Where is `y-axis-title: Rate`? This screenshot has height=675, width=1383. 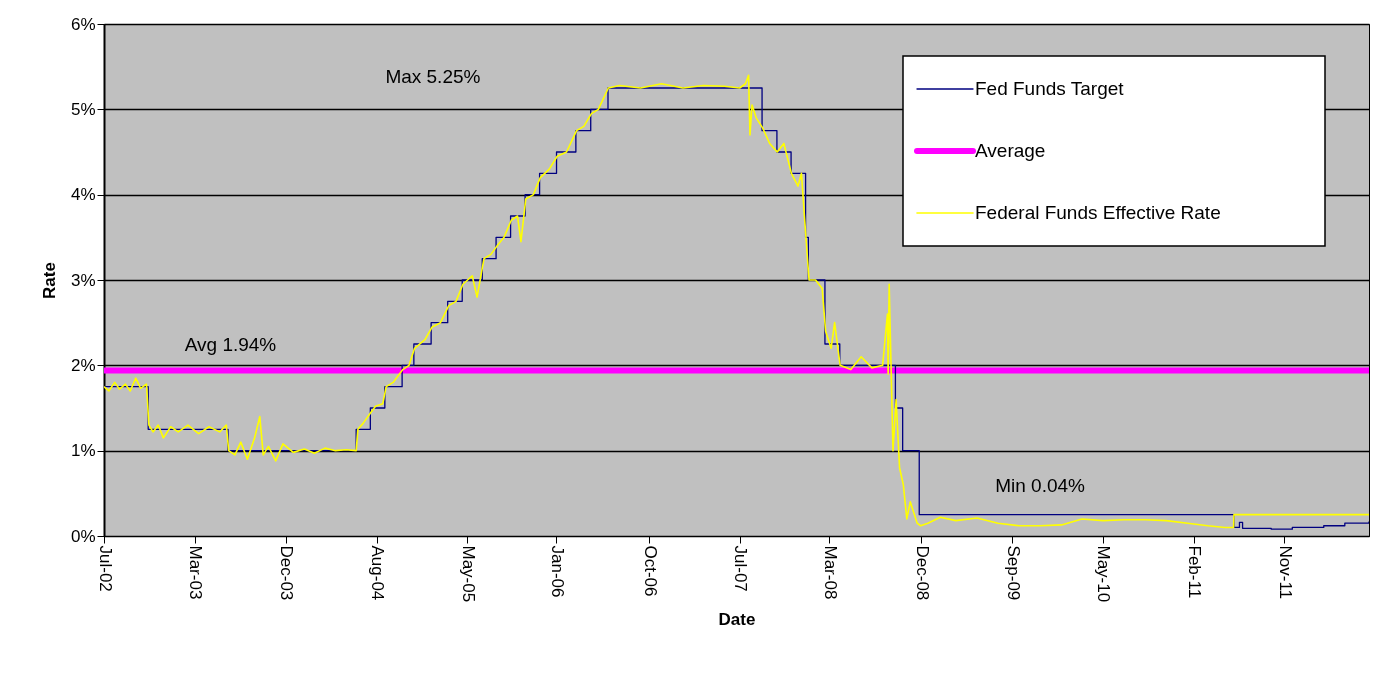 y-axis-title: Rate is located at coordinates (49, 280).